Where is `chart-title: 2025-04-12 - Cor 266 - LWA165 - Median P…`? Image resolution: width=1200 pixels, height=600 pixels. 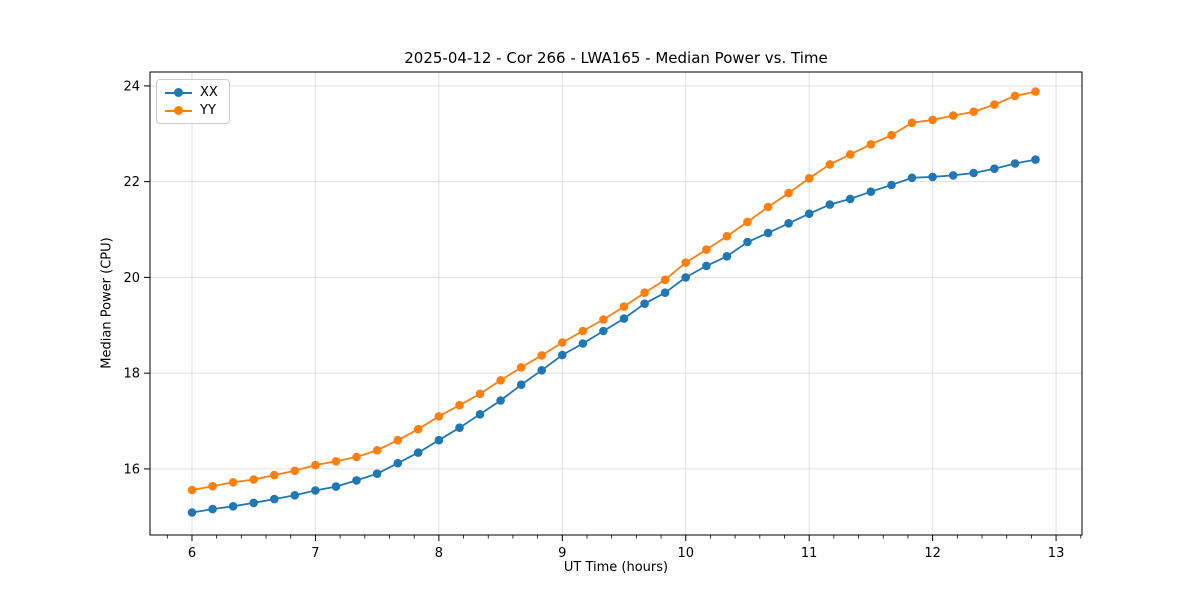
chart-title: 2025-04-12 - Cor 266 - LWA165 - Median P… is located at coordinates (616, 58).